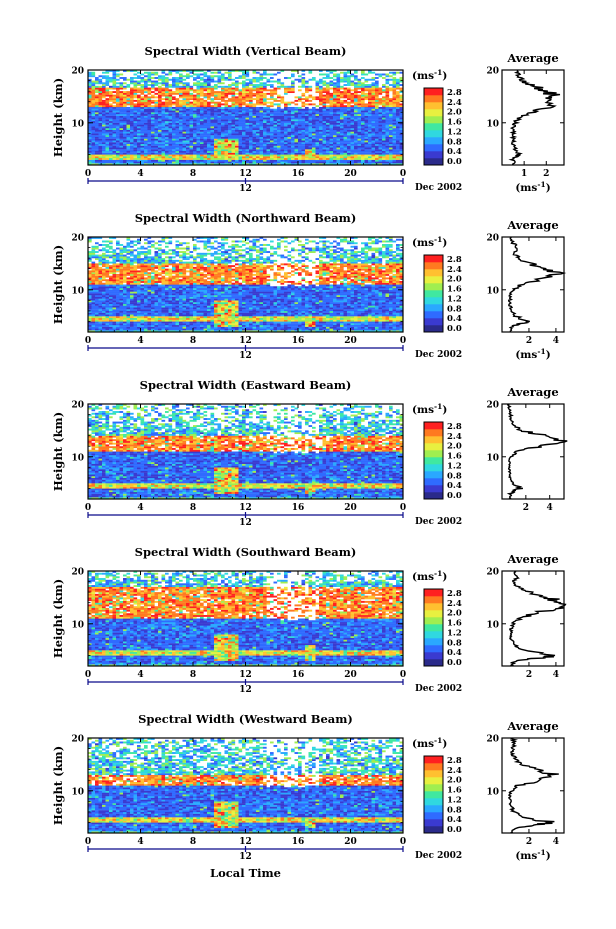 The width and height of the screenshot is (616, 929). What do you see at coordinates (454, 643) in the screenshot?
I see `colorbar-tick-label: 0.8` at bounding box center [454, 643].